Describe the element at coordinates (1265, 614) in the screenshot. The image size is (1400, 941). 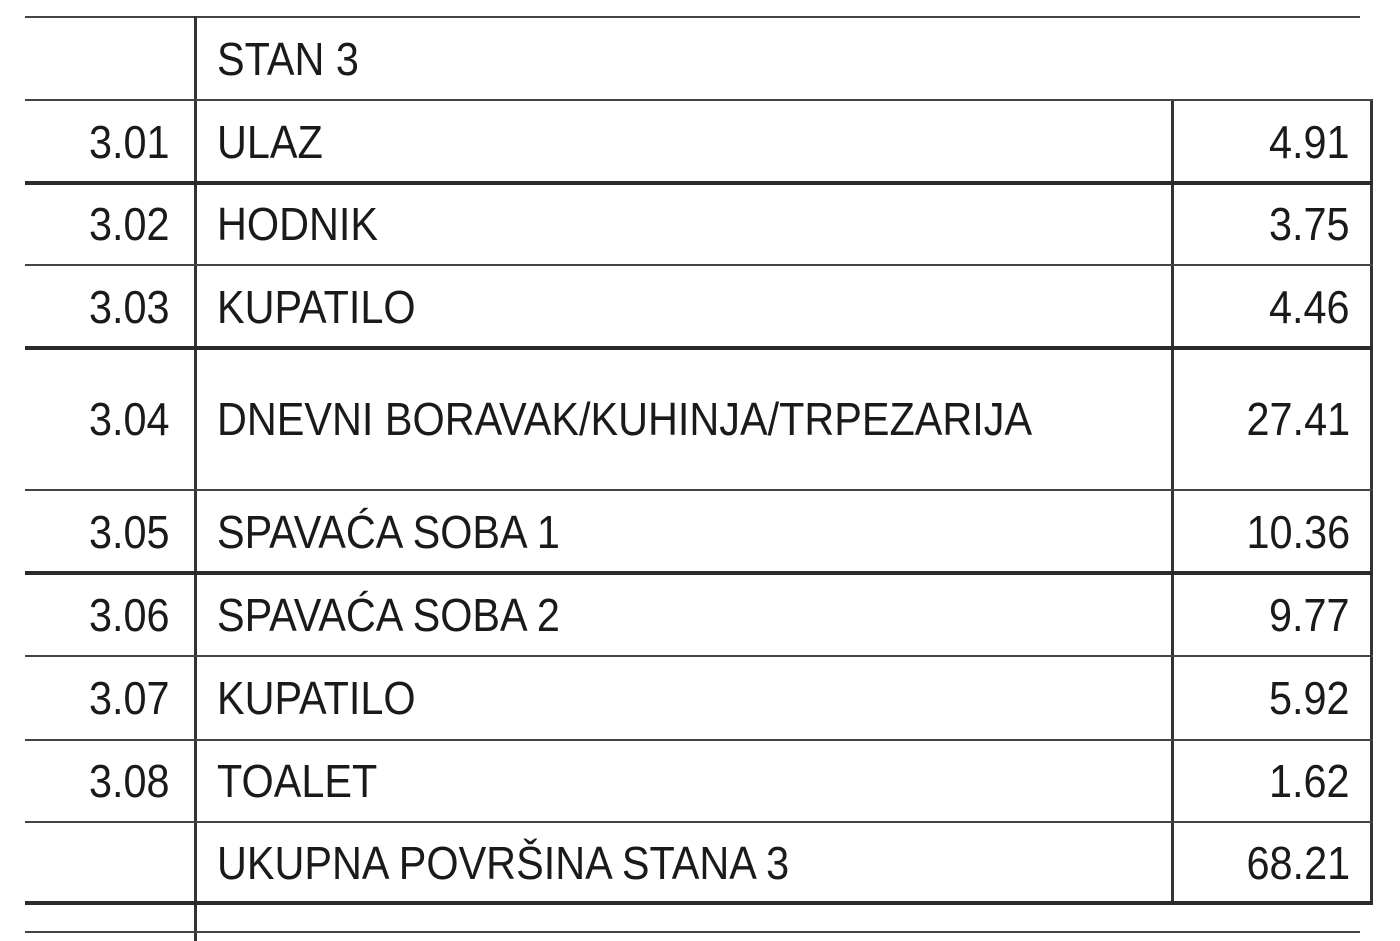
I see `room-area: 9.77` at that location.